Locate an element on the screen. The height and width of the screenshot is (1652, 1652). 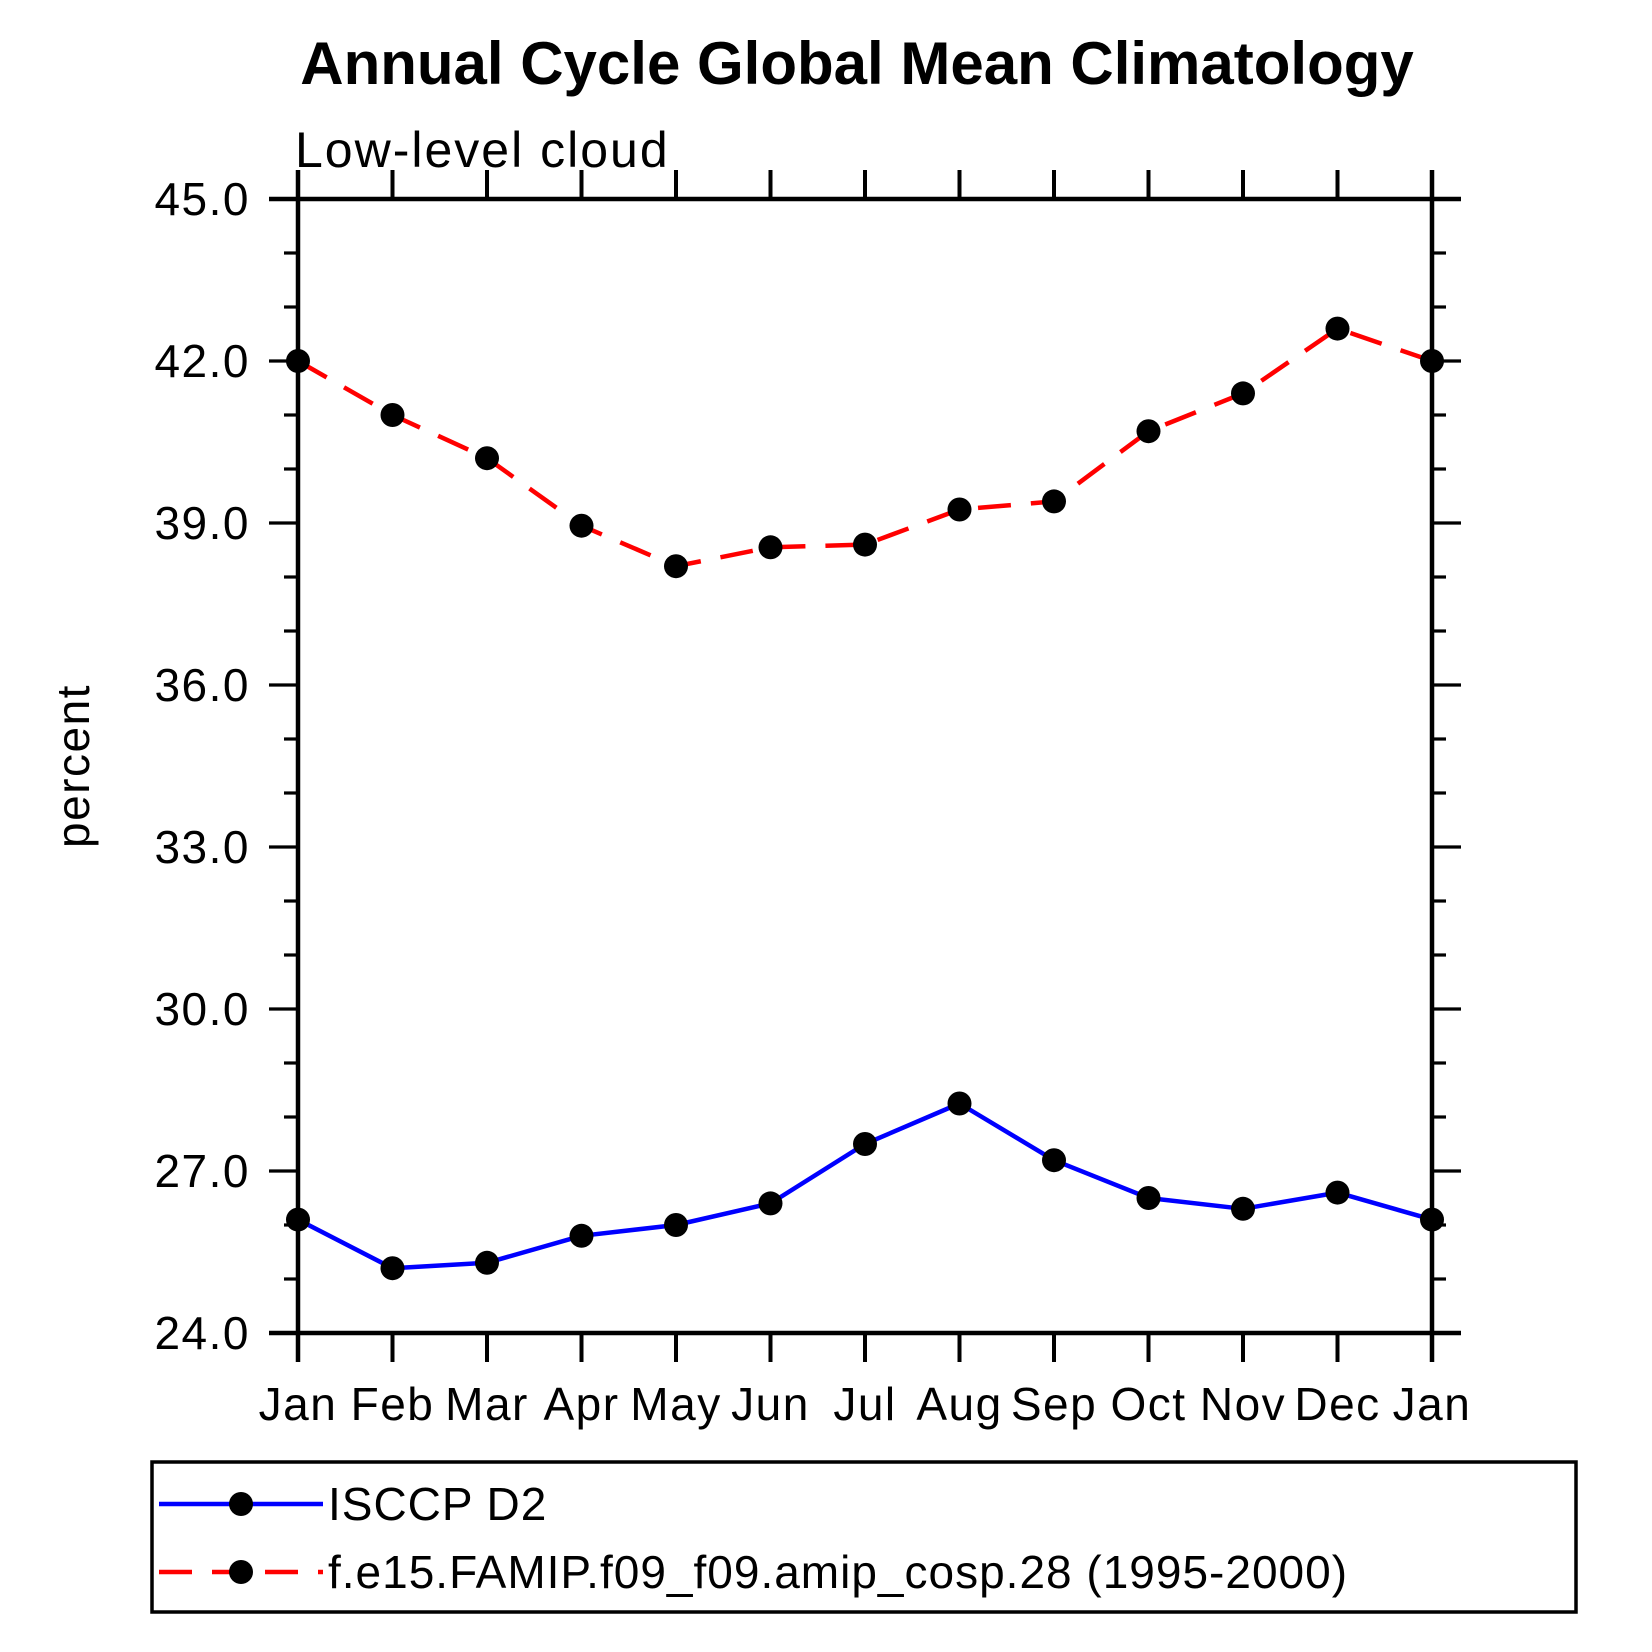
x-tick-label: May is located at coordinates (675, 1404).